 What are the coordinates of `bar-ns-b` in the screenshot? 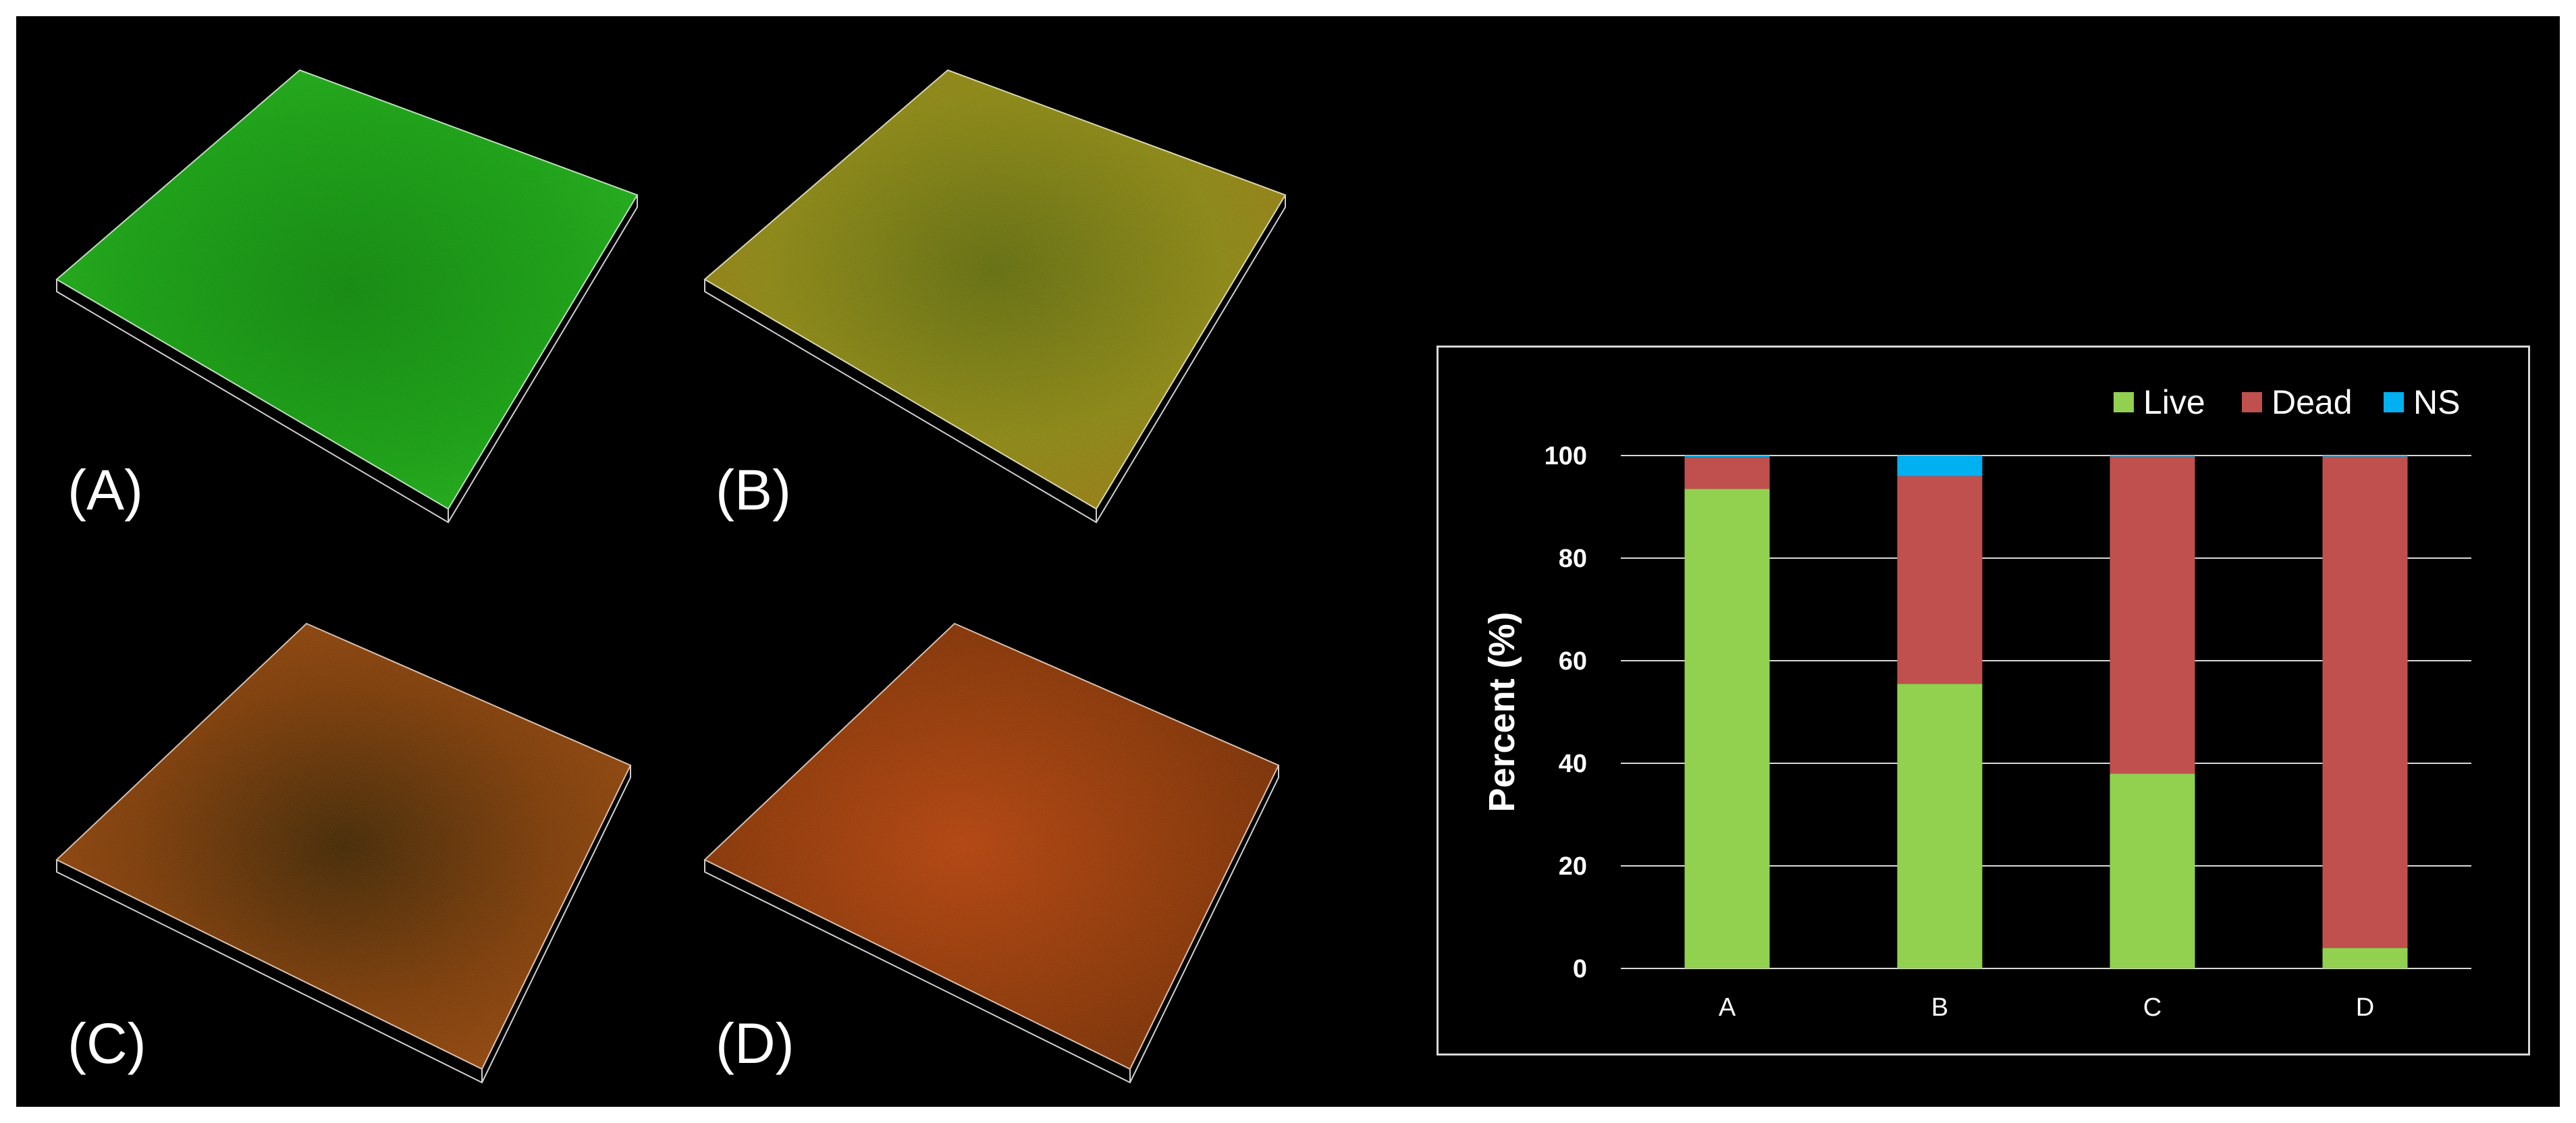 It's located at (1940, 466).